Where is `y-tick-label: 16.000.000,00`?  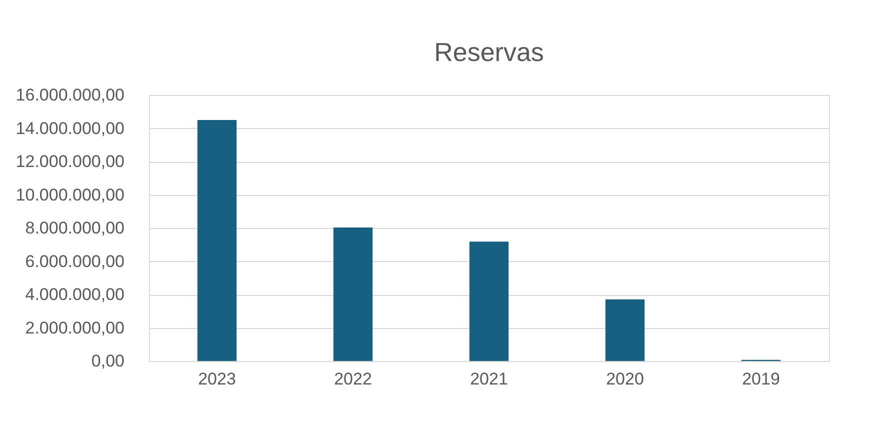 y-tick-label: 16.000.000,00 is located at coordinates (70, 95).